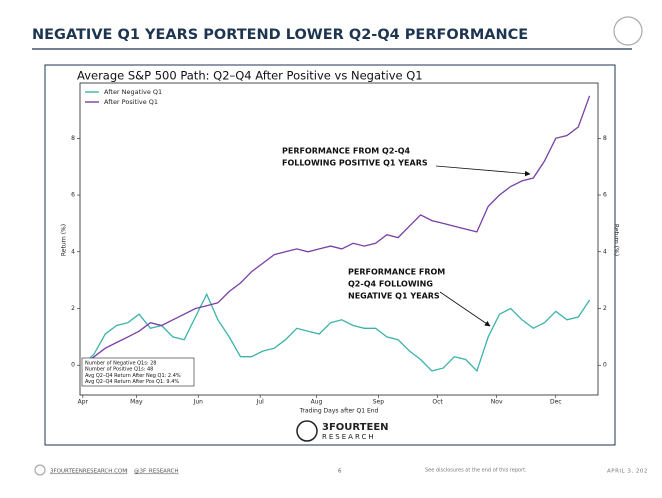  Describe the element at coordinates (40, 470) in the screenshot. I see `footer-icon` at that location.